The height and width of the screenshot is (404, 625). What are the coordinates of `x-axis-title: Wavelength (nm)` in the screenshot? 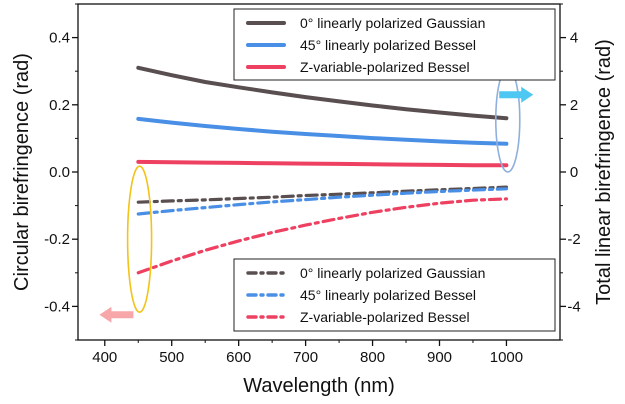 It's located at (319, 386).